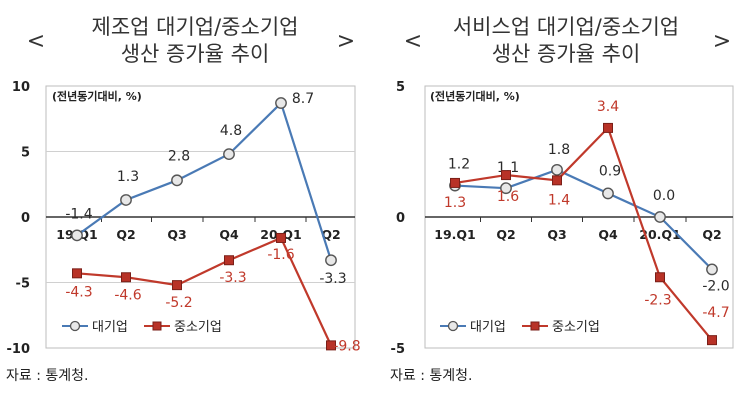 The image size is (750, 402). What do you see at coordinates (231, 131) in the screenshot?
I see `data-label-large-firms: 4.8` at bounding box center [231, 131].